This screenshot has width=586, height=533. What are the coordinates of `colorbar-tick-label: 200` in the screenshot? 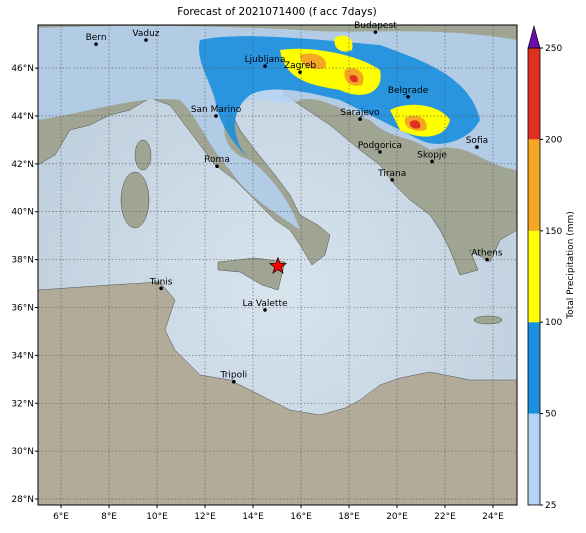 It's located at (553, 140).